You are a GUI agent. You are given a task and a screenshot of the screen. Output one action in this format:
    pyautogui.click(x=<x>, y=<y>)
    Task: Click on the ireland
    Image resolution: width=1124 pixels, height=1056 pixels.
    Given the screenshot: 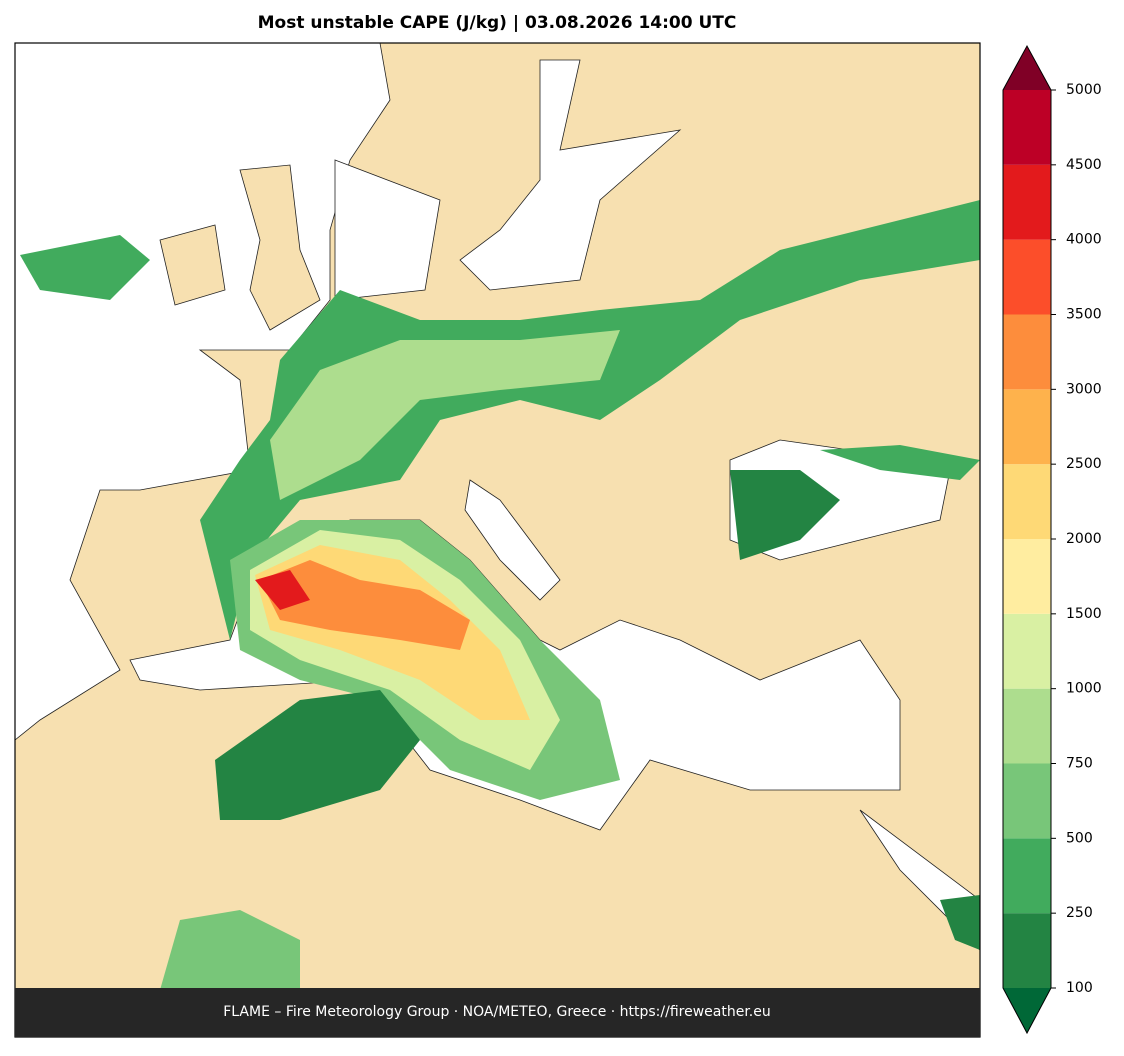 What is the action you would take?
    pyautogui.click(x=192, y=265)
    